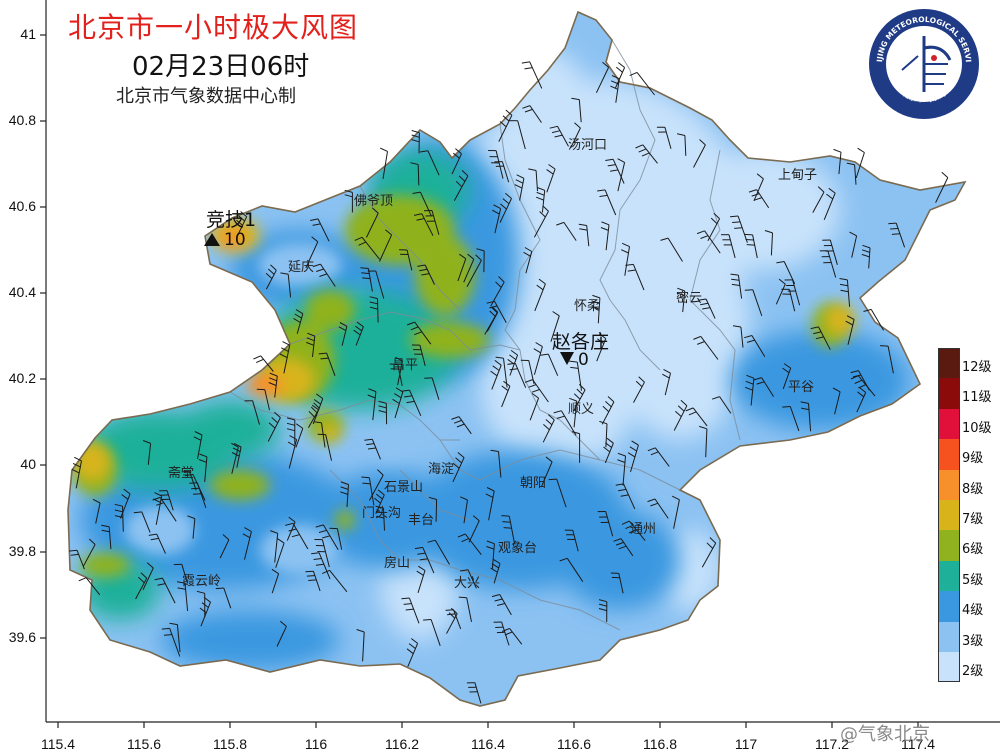  What do you see at coordinates (206, 96) in the screenshot?
I see `map-source: 北京市气象数据中心制` at bounding box center [206, 96].